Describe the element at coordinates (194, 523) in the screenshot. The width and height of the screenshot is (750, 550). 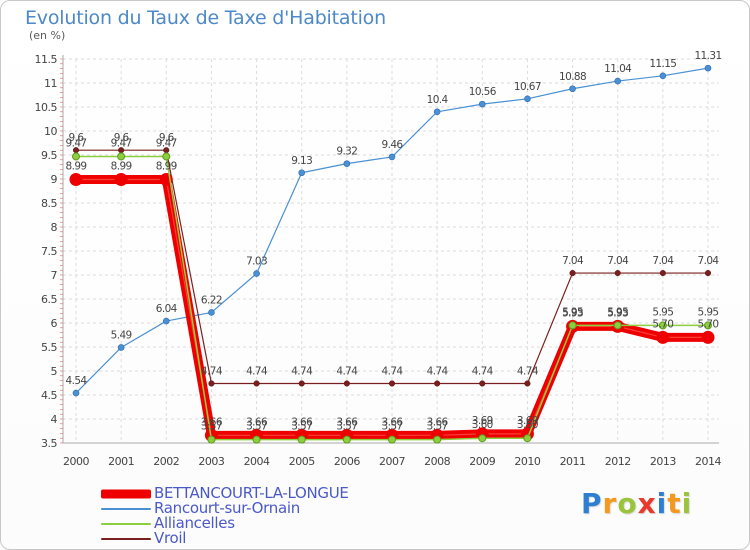
I see `legend-label-alliancelles: Alliancelles` at that location.